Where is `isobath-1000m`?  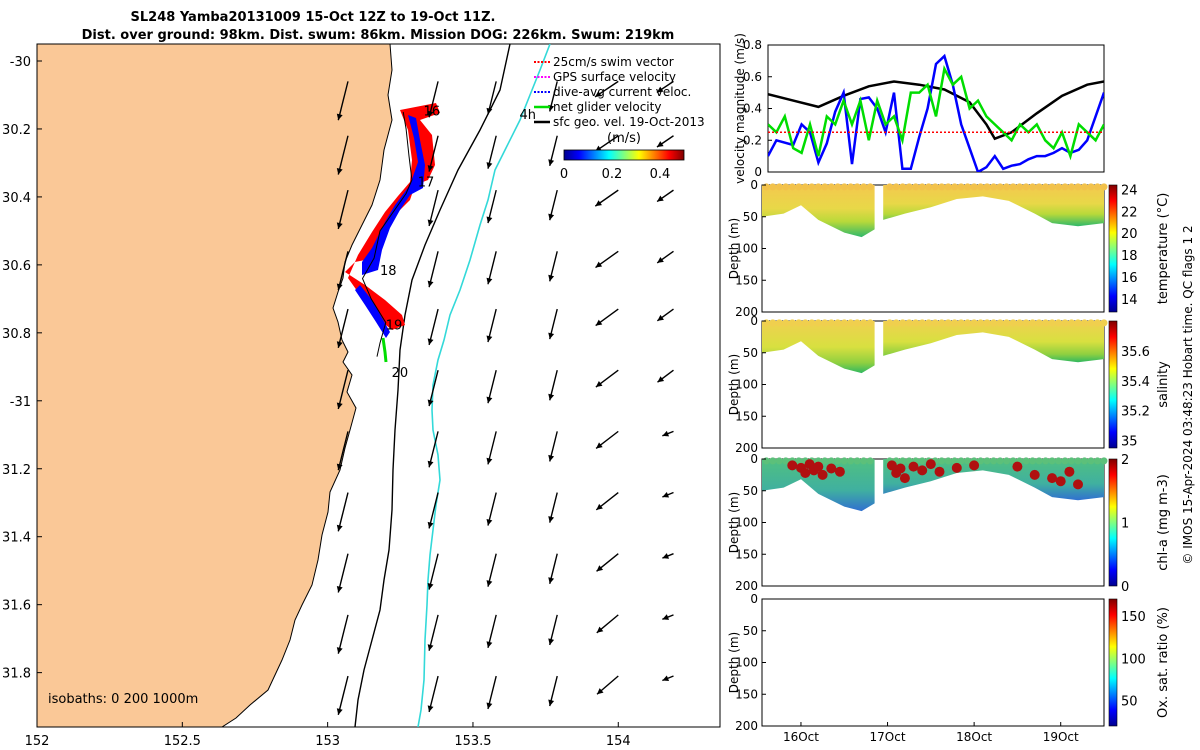 isobath-1000m is located at coordinates (484, 385).